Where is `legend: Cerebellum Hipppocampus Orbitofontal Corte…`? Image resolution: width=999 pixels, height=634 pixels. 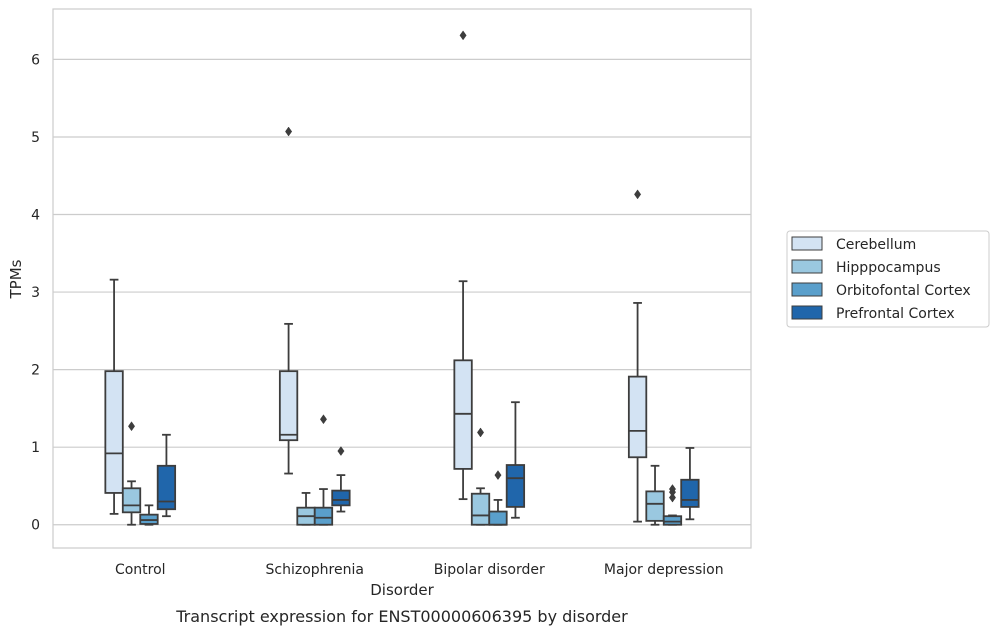 legend: Cerebellum Hipppocampus Orbitofontal Corte… is located at coordinates (888, 279).